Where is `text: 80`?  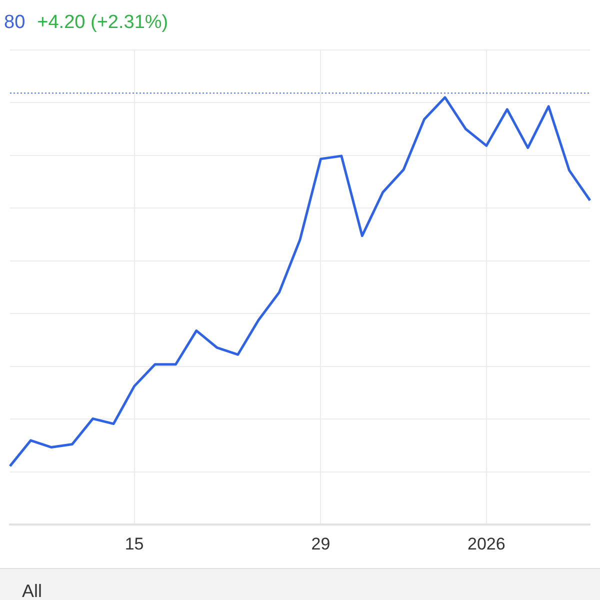 text: 80 is located at coordinates (15, 22).